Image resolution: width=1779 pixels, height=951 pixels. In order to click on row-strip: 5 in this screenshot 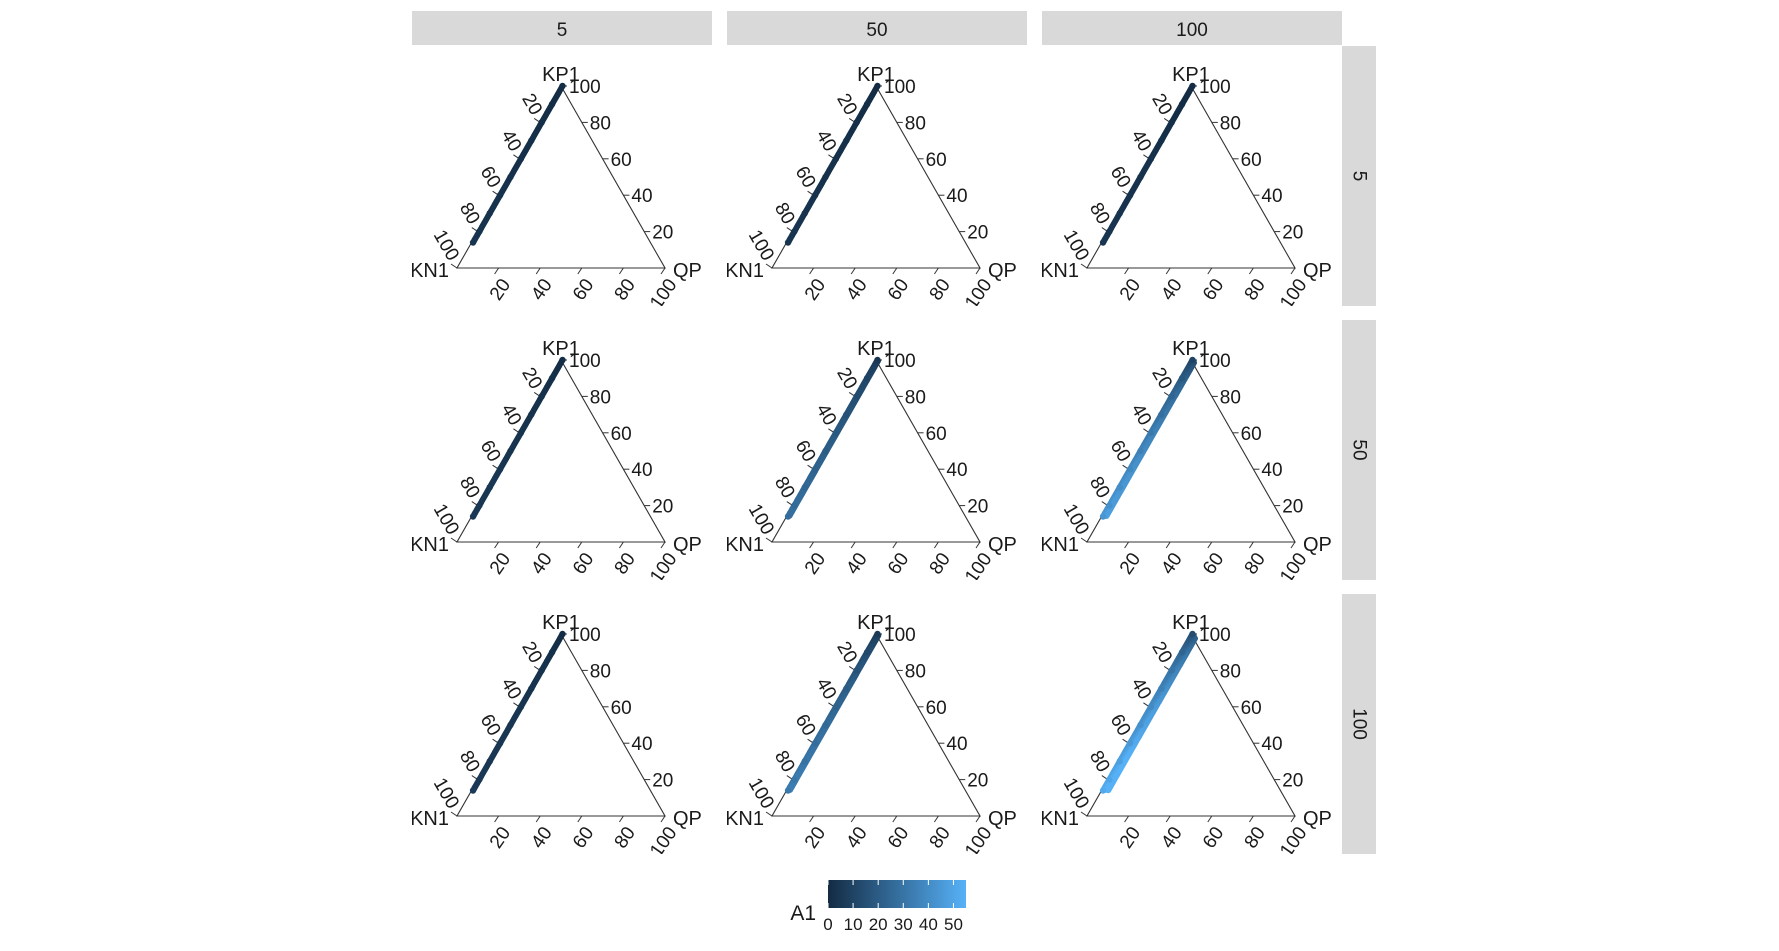, I will do `click(1359, 176)`.